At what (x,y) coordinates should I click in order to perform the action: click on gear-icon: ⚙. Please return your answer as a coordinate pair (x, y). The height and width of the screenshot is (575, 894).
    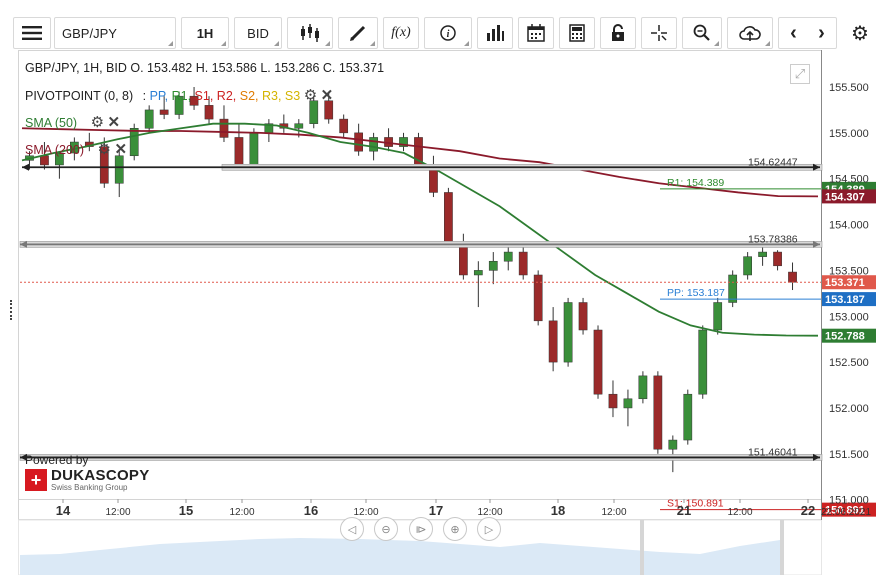
    Looking at the image, I should click on (860, 33).